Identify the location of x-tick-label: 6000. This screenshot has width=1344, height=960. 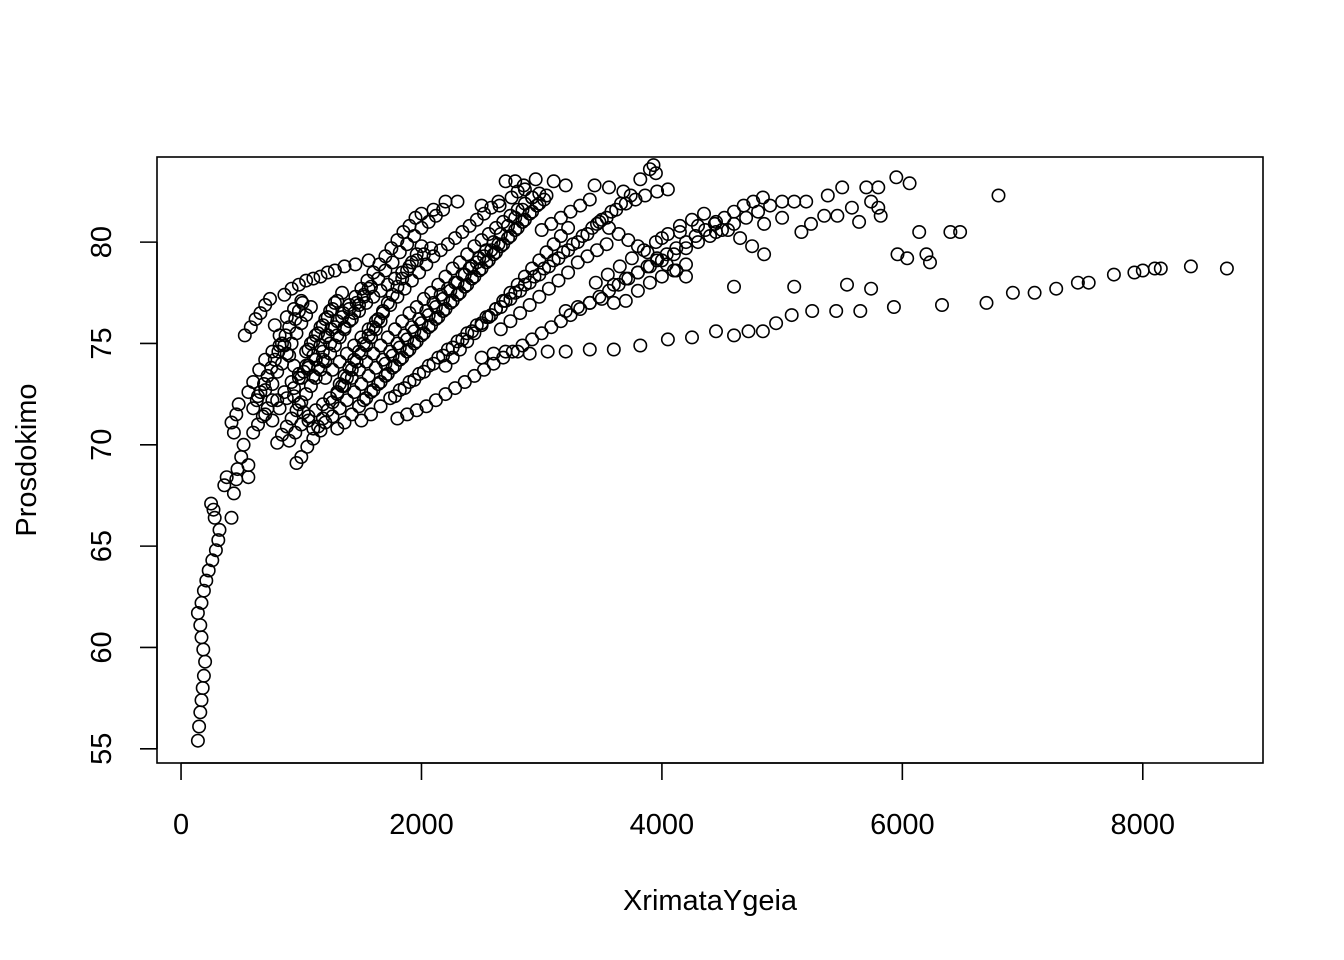
(902, 825).